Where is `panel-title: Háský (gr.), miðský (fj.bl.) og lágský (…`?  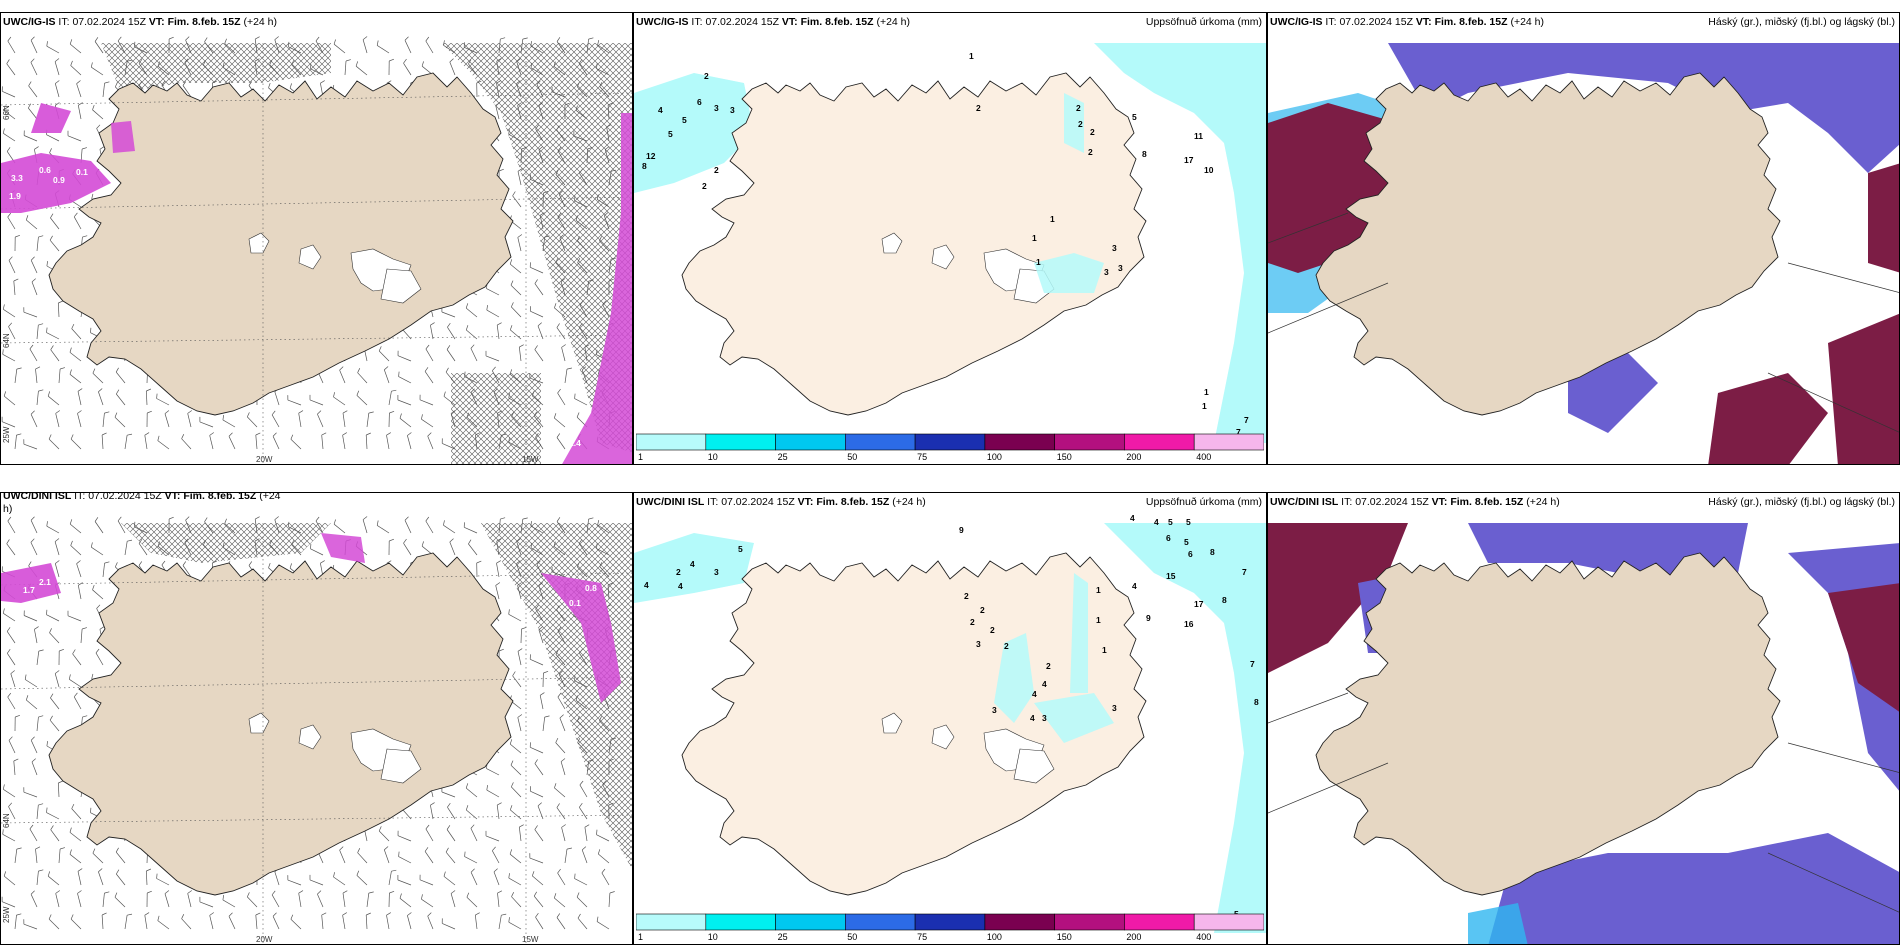 panel-title: Háský (gr.), miðský (fj.bl.) og lágský (… is located at coordinates (1801, 502).